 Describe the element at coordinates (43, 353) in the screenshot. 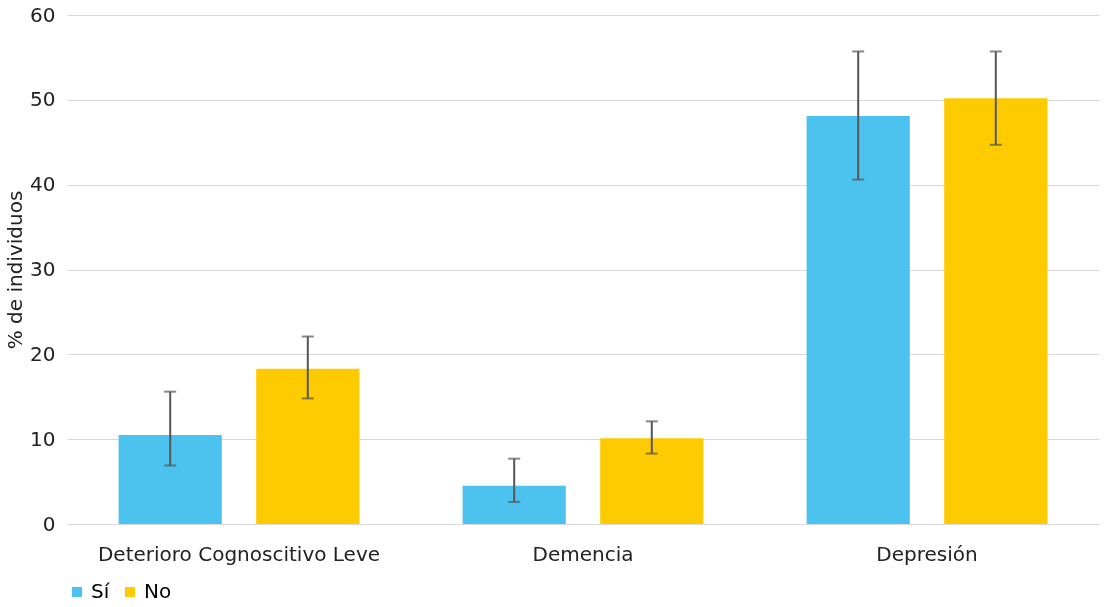

I see `y-tick-label: 20` at that location.